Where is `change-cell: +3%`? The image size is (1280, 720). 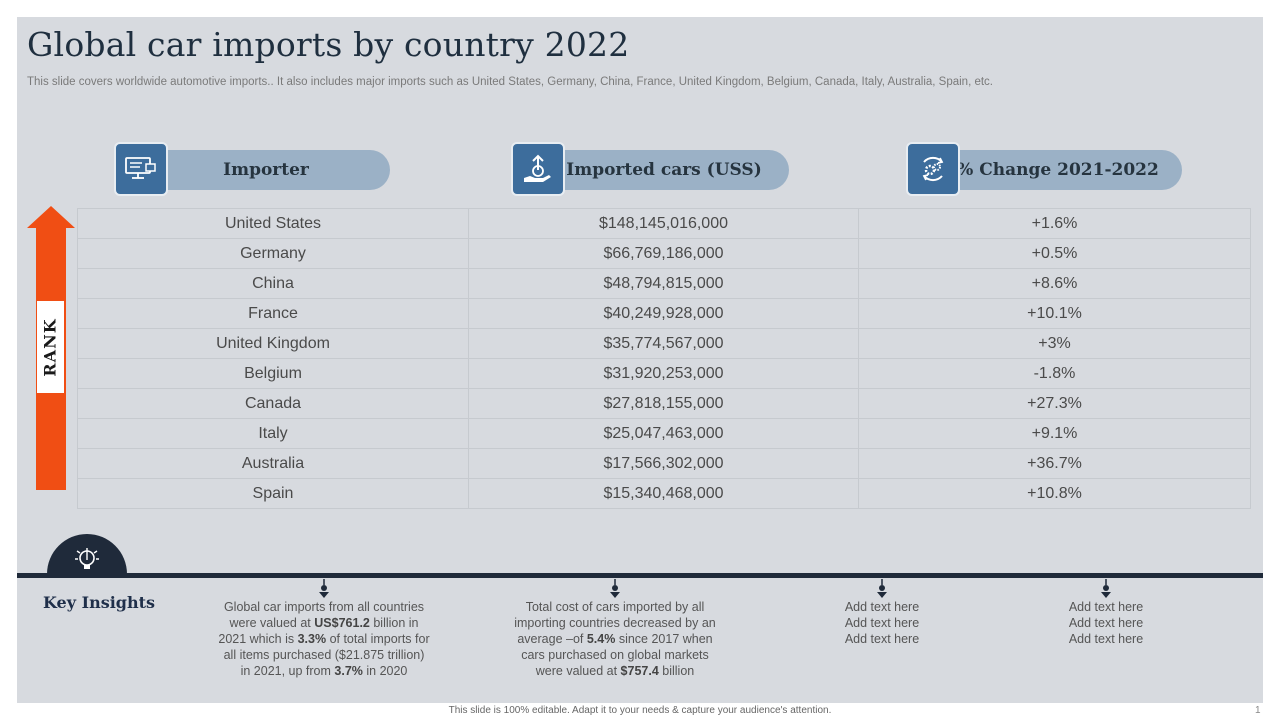
change-cell: +3% is located at coordinates (1054, 343).